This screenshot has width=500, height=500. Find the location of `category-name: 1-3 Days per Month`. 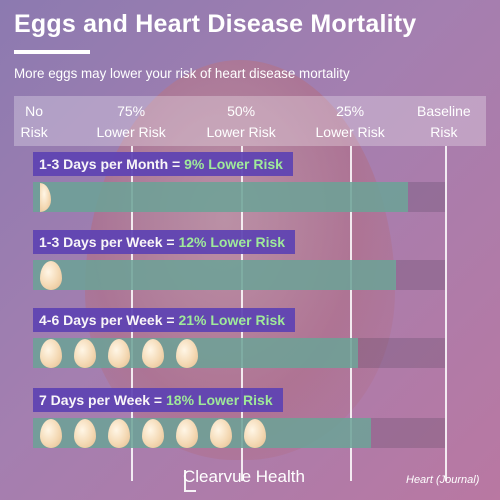

category-name: 1-3 Days per Month is located at coordinates (104, 164).